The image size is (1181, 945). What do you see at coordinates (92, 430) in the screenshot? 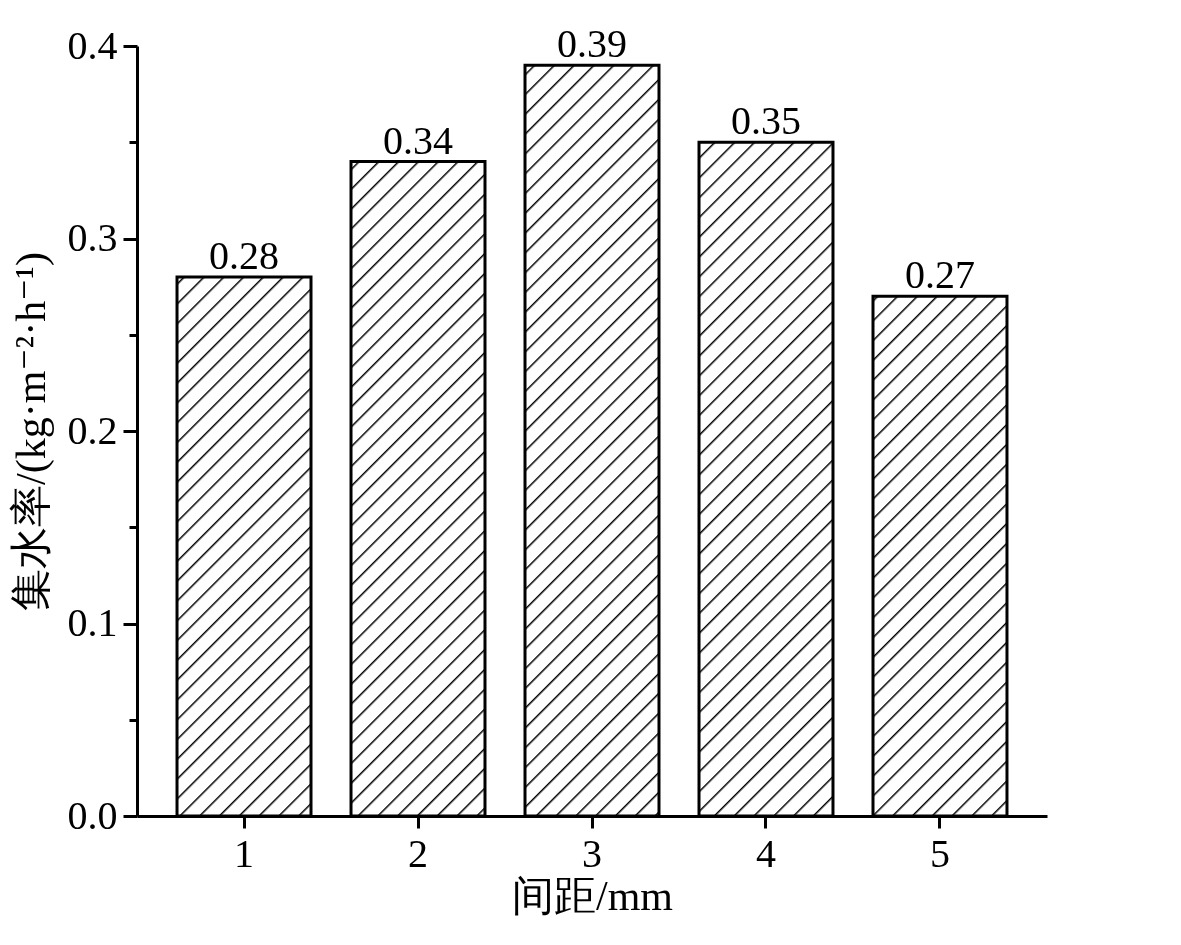
I see `y-tick-label: 0.2` at bounding box center [92, 430].